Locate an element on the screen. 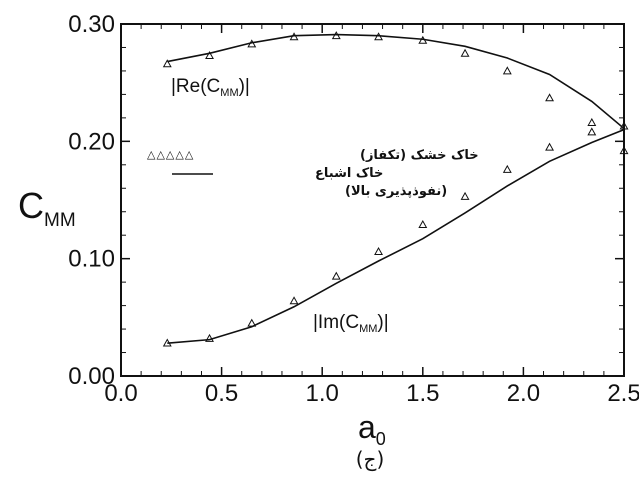 The width and height of the screenshot is (639, 477). im-curve-label-close: )| is located at coordinates (382, 322).